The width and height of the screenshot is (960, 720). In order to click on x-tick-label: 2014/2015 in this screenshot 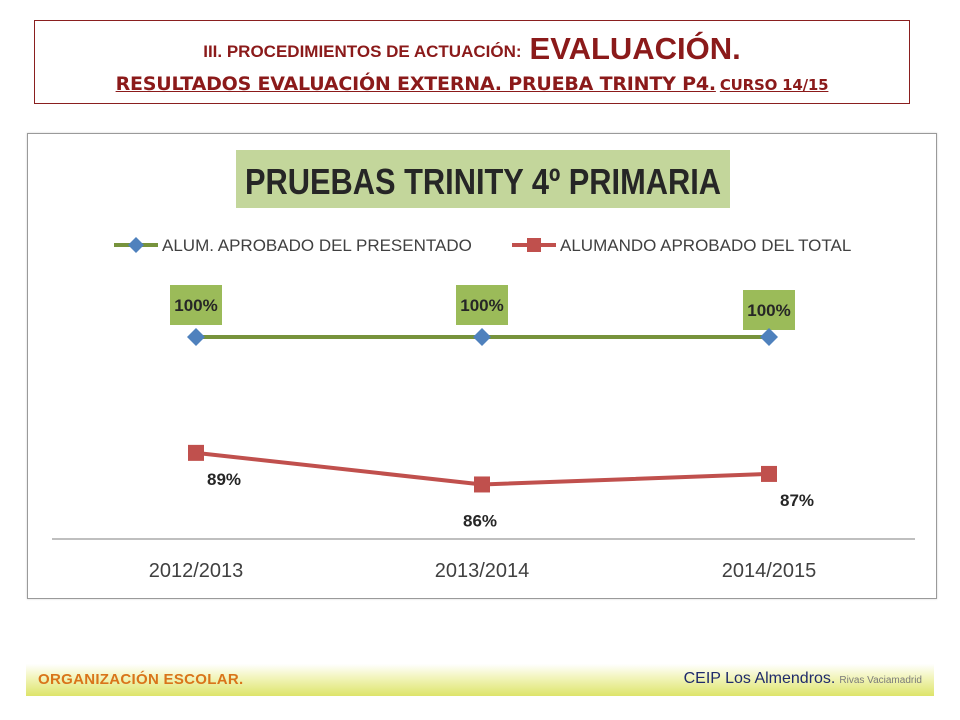, I will do `click(769, 571)`.